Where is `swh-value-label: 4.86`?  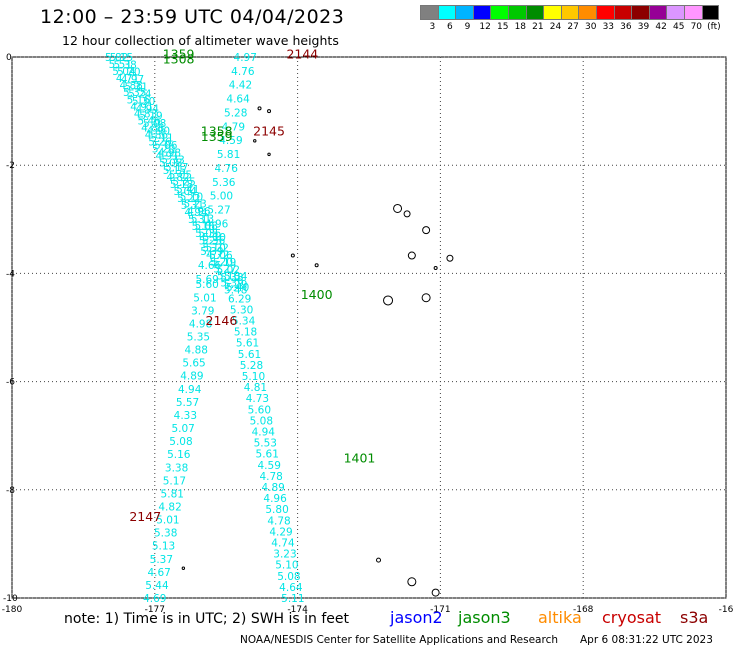 swh-value-label: 4.86 is located at coordinates (157, 136).